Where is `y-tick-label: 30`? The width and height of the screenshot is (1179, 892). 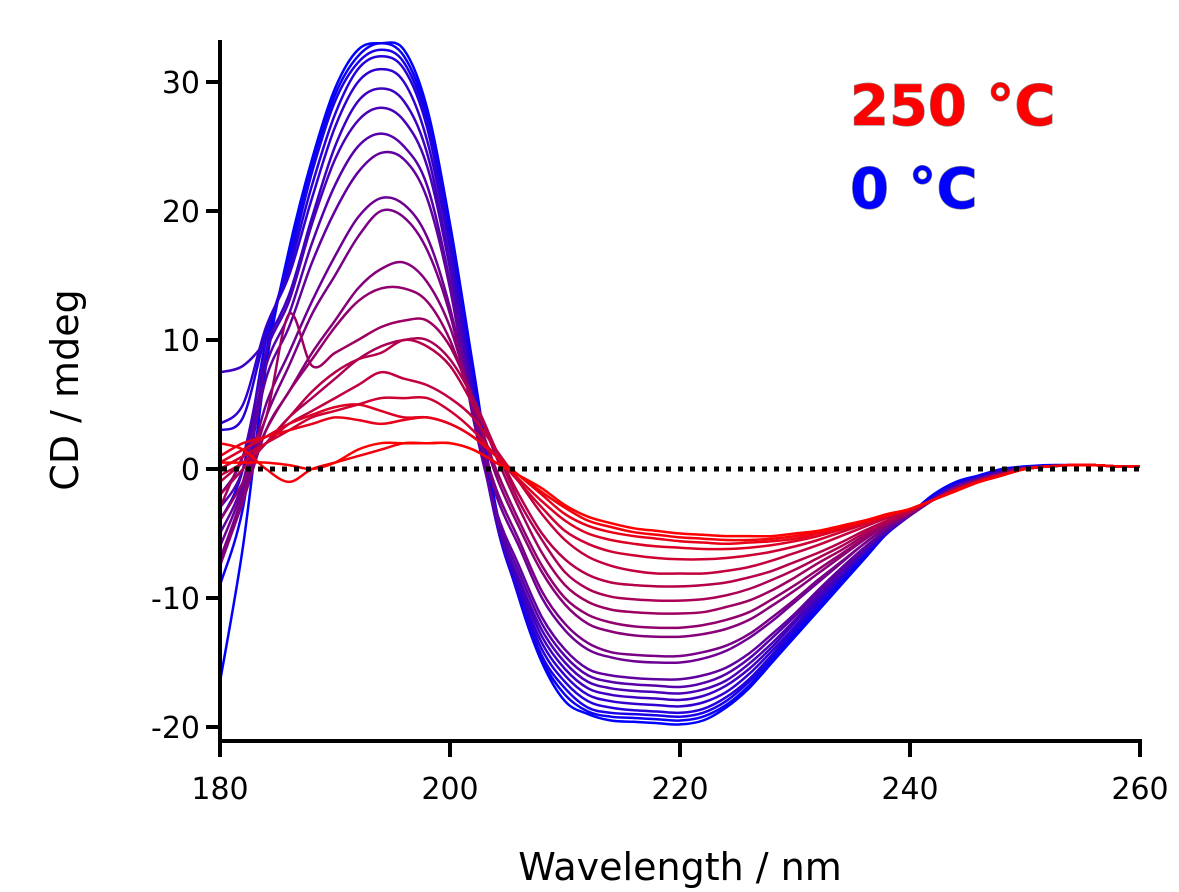 y-tick-label: 30 is located at coordinates (181, 83).